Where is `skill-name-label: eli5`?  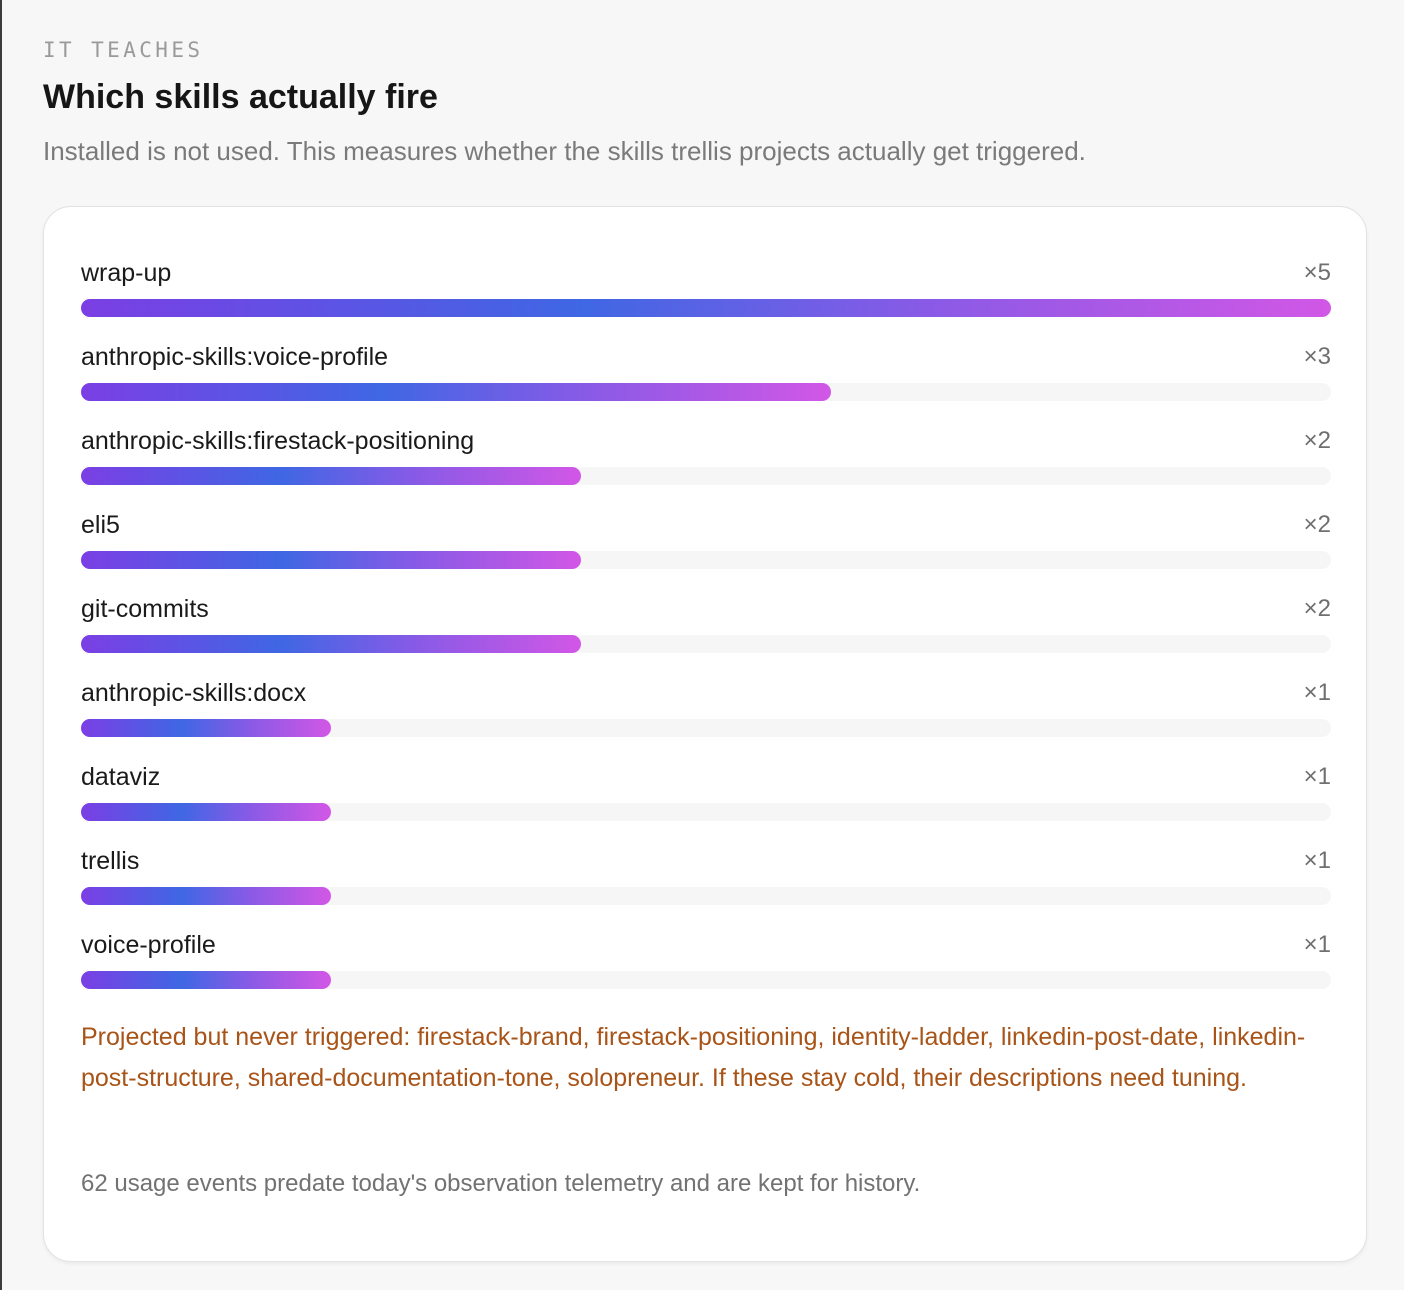 skill-name-label: eli5 is located at coordinates (100, 525).